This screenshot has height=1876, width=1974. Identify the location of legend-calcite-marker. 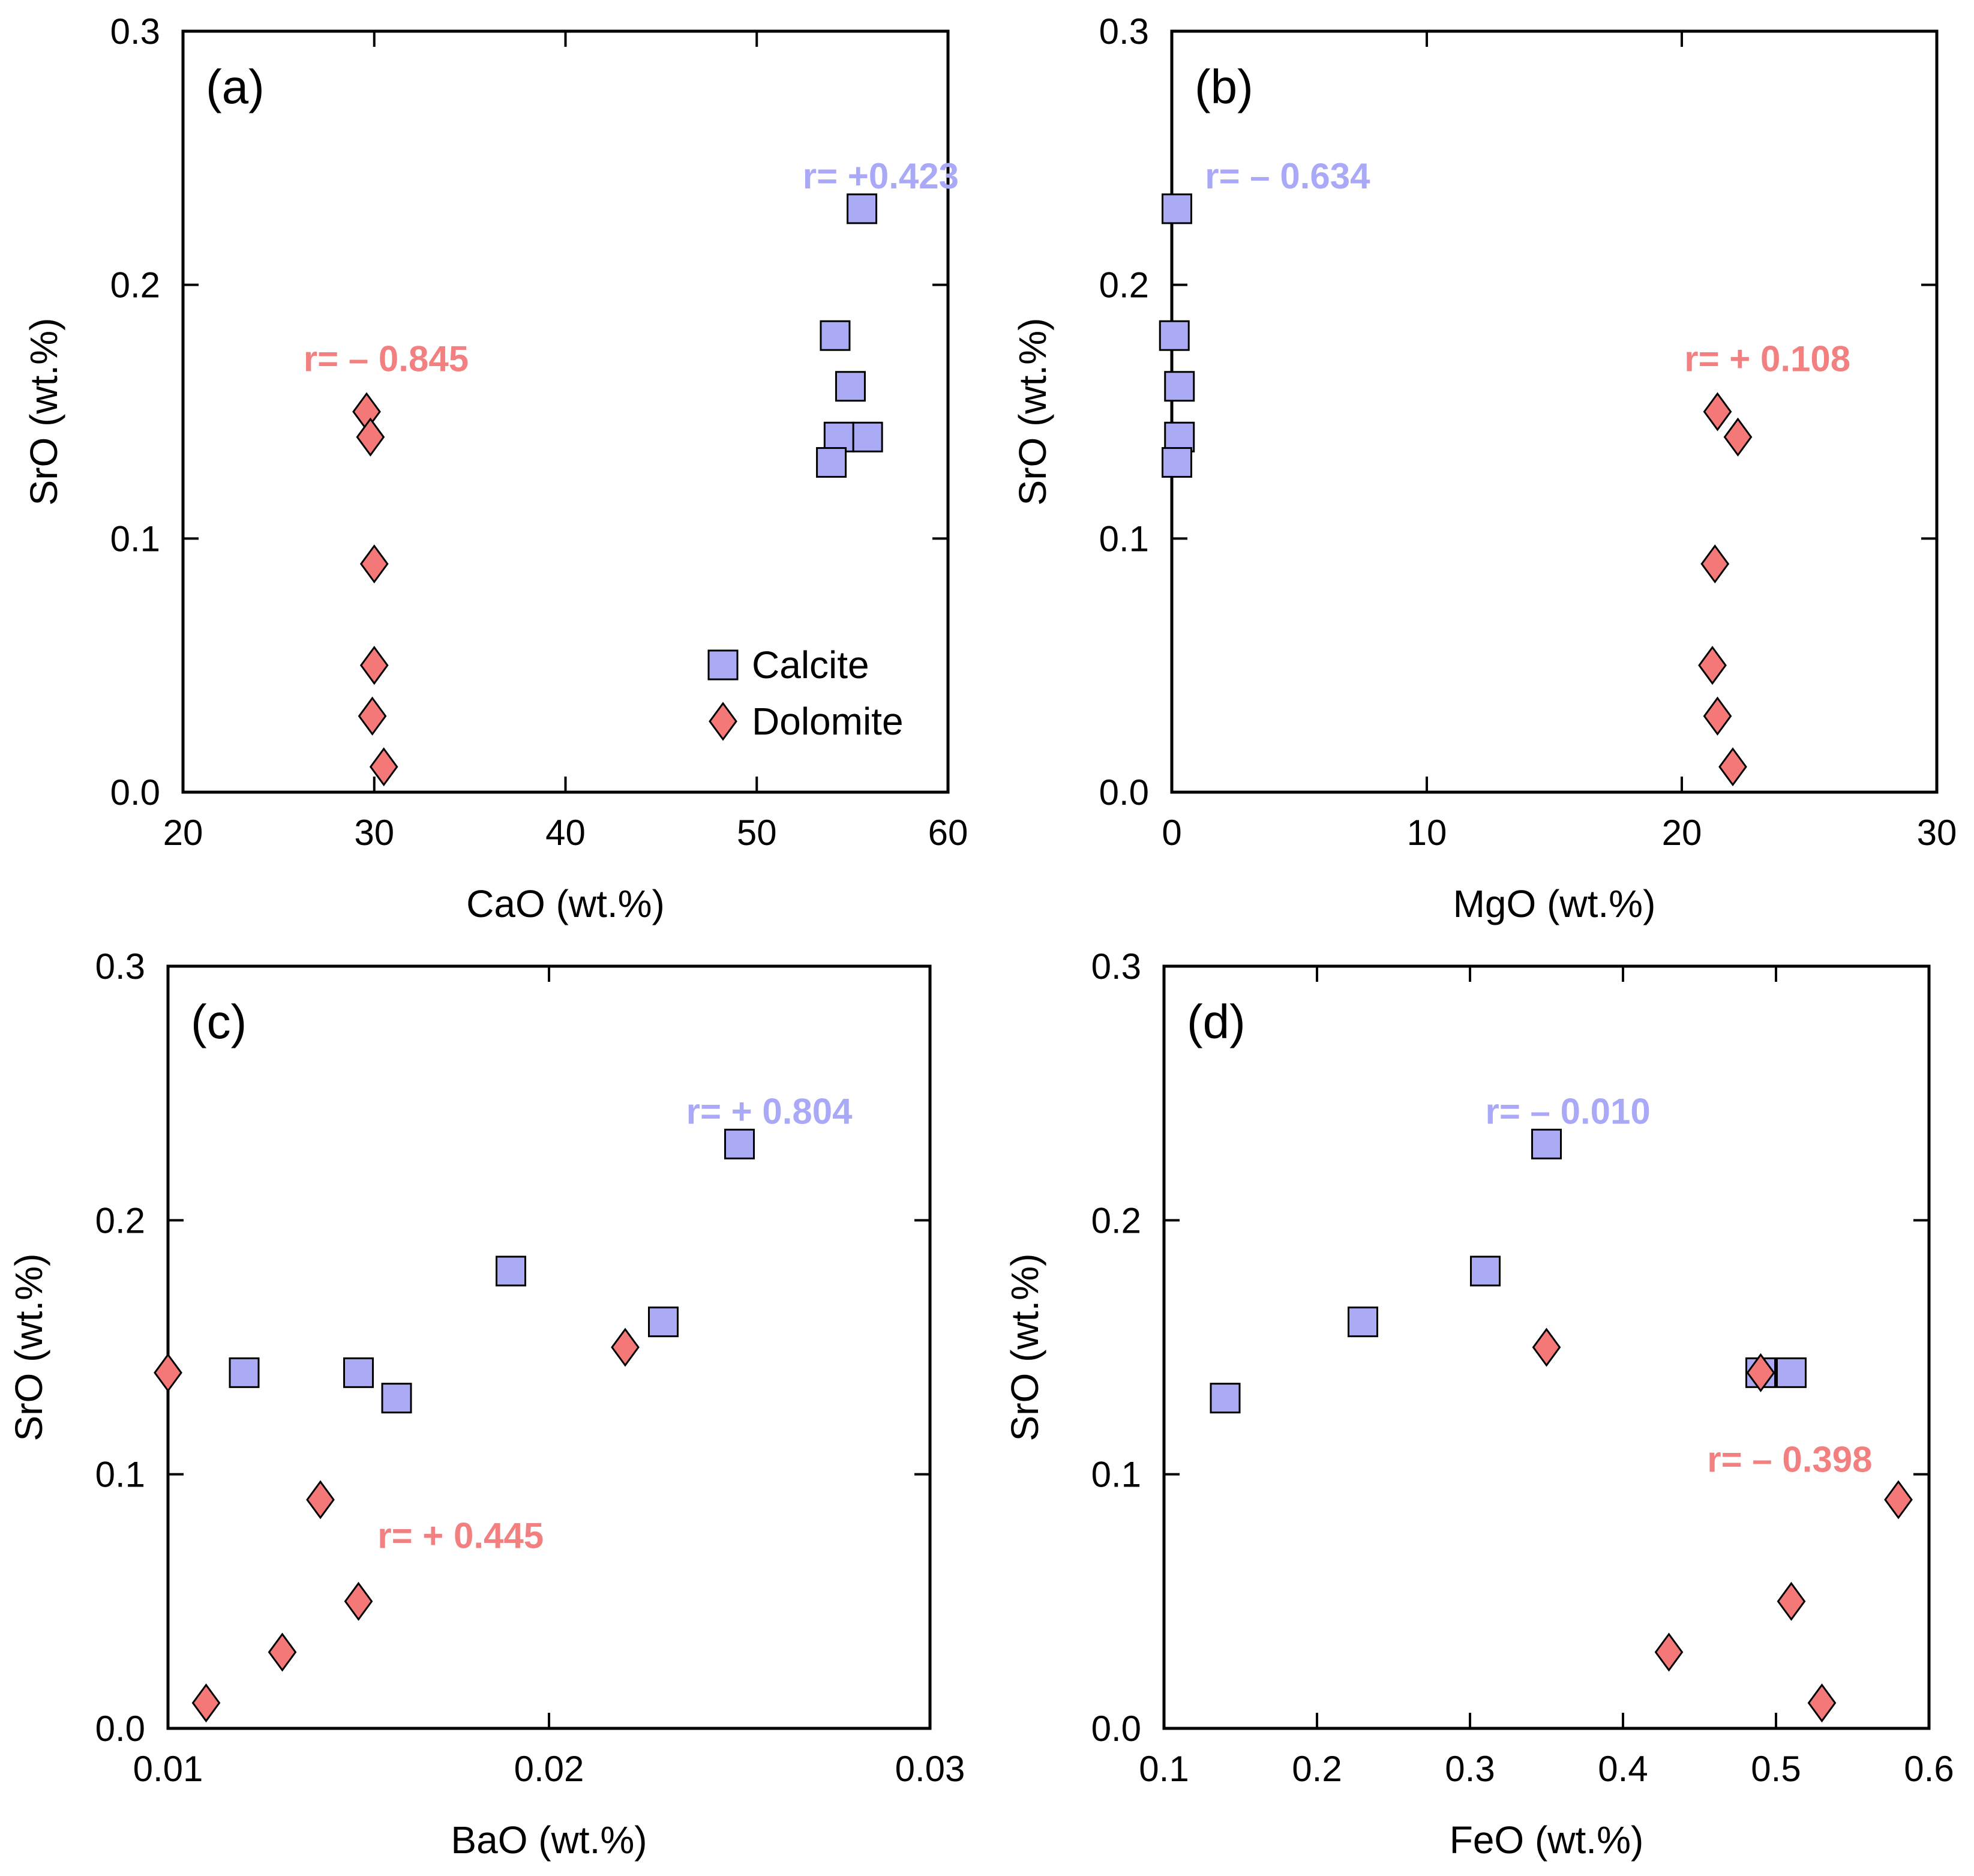
(723, 665).